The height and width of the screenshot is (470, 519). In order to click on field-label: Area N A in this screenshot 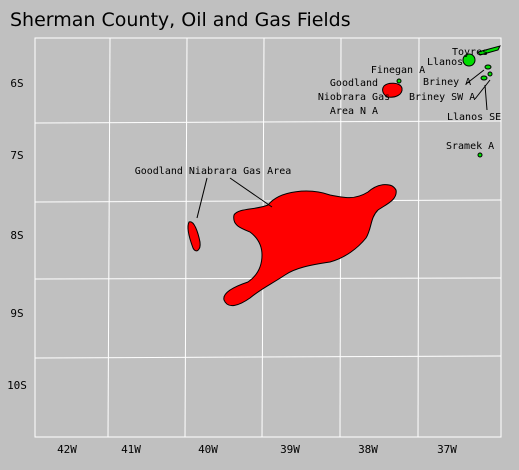, I will do `click(354, 111)`.